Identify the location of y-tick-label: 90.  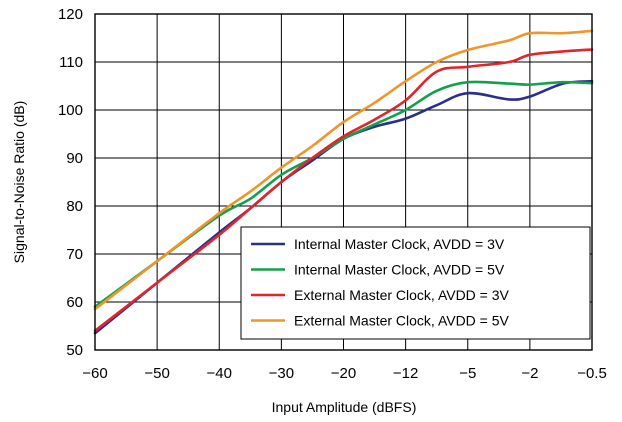
(74, 158).